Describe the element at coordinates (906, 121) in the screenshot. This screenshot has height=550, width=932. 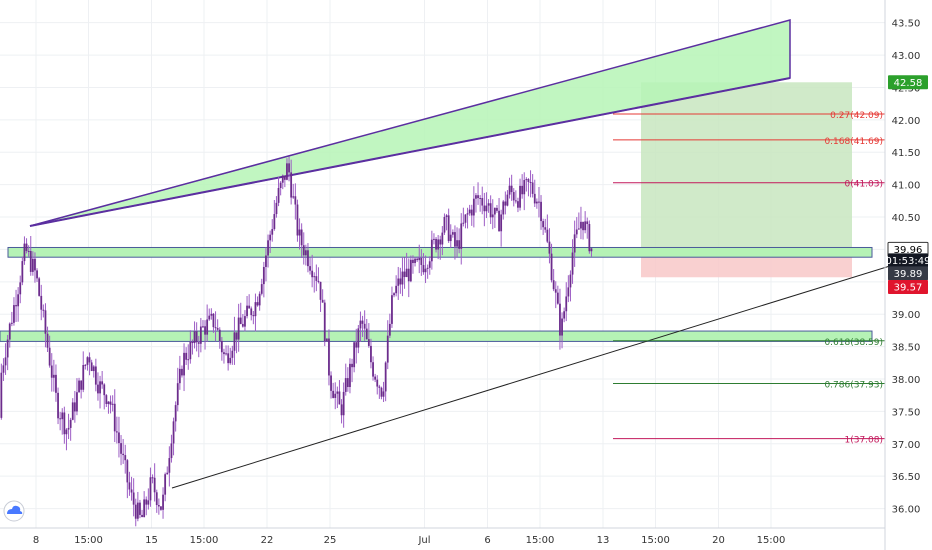
I see `y-tick-label: 42.00` at that location.